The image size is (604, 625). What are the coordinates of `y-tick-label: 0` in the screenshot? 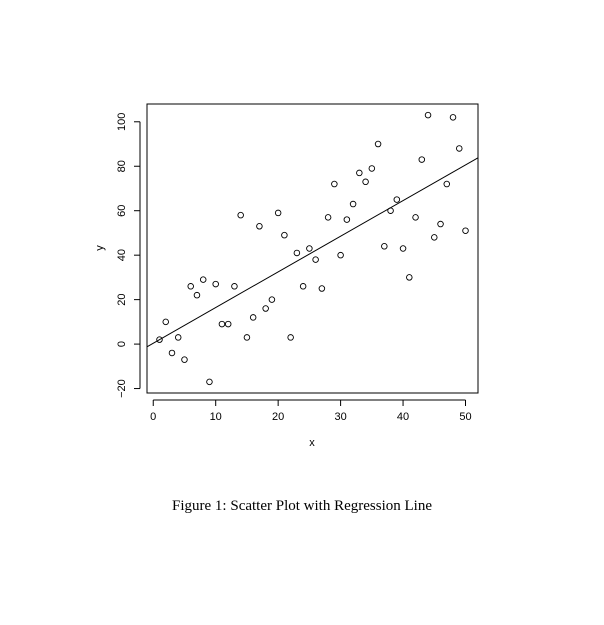 It's located at (122, 344).